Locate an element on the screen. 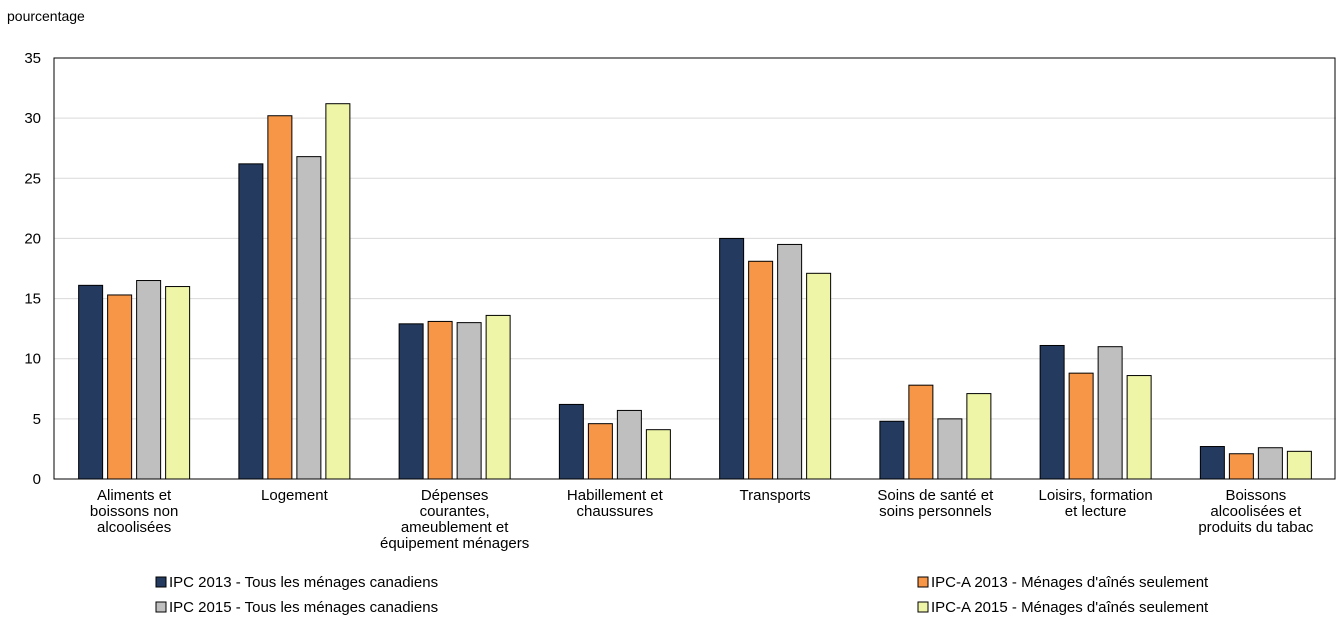 Image resolution: width=1336 pixels, height=627 pixels. category-label: Aliments et is located at coordinates (134, 495).